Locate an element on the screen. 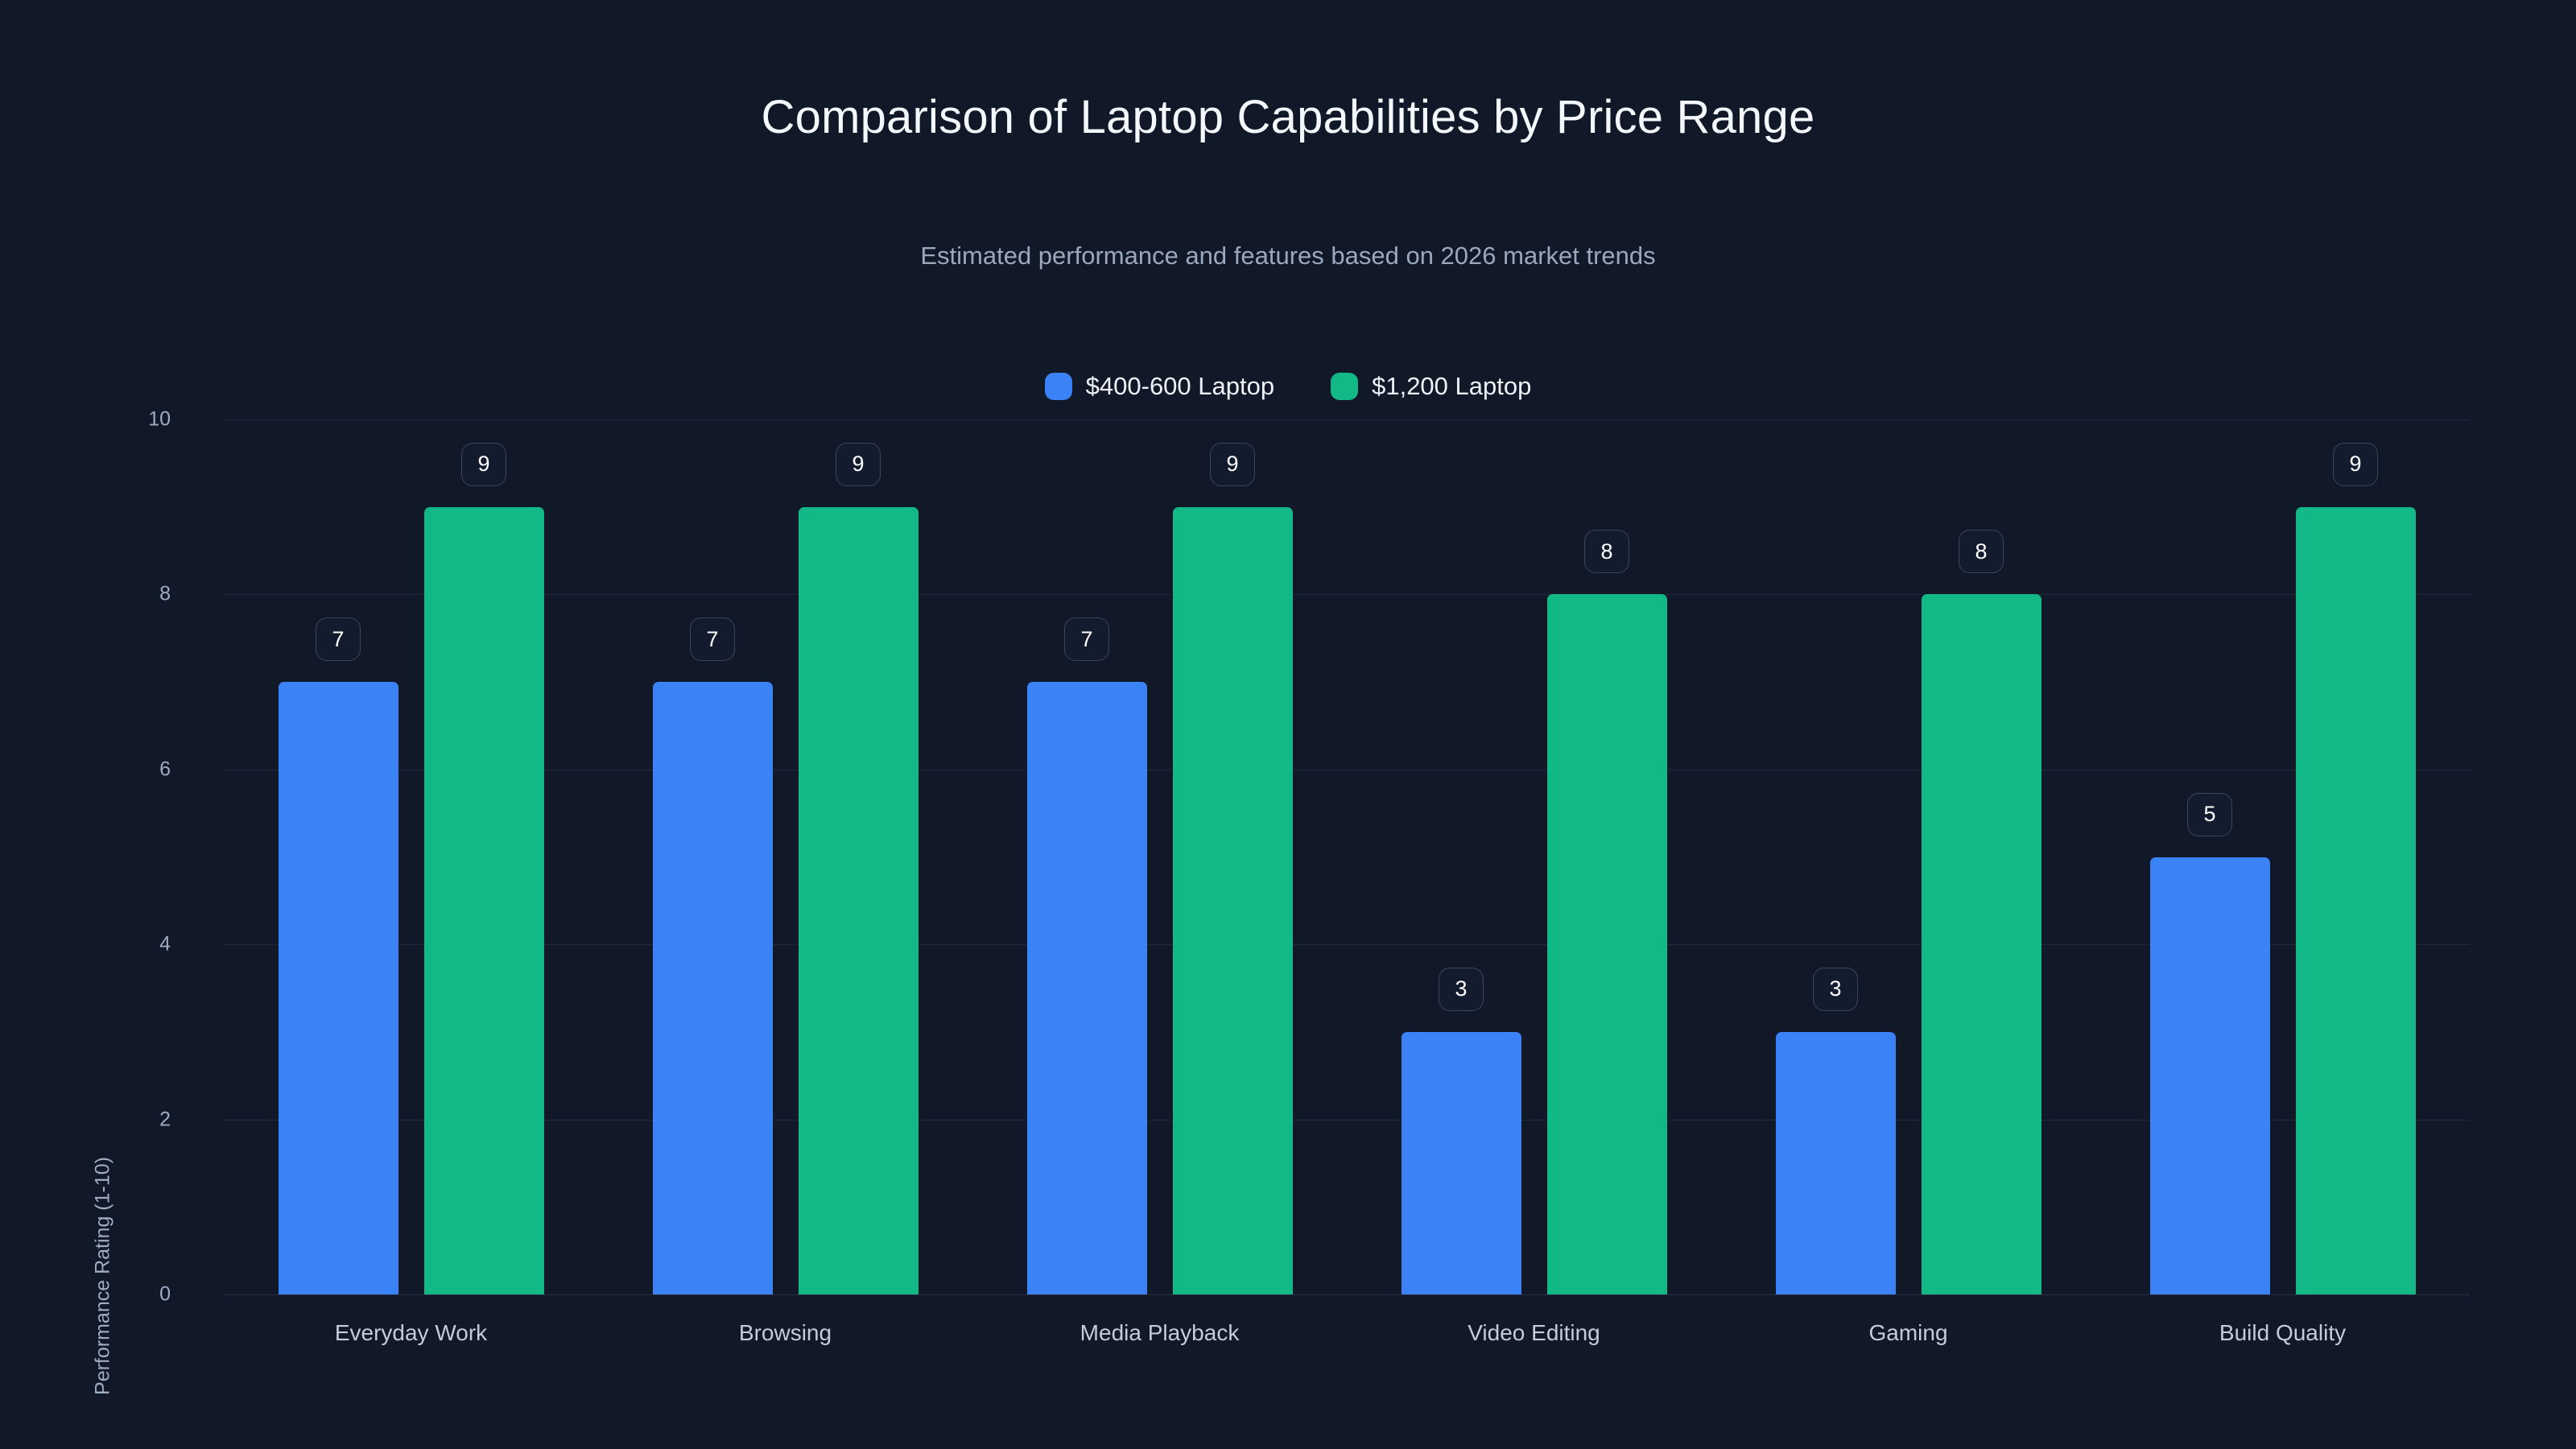  x-tick-label: Everyday Work is located at coordinates (411, 1332).